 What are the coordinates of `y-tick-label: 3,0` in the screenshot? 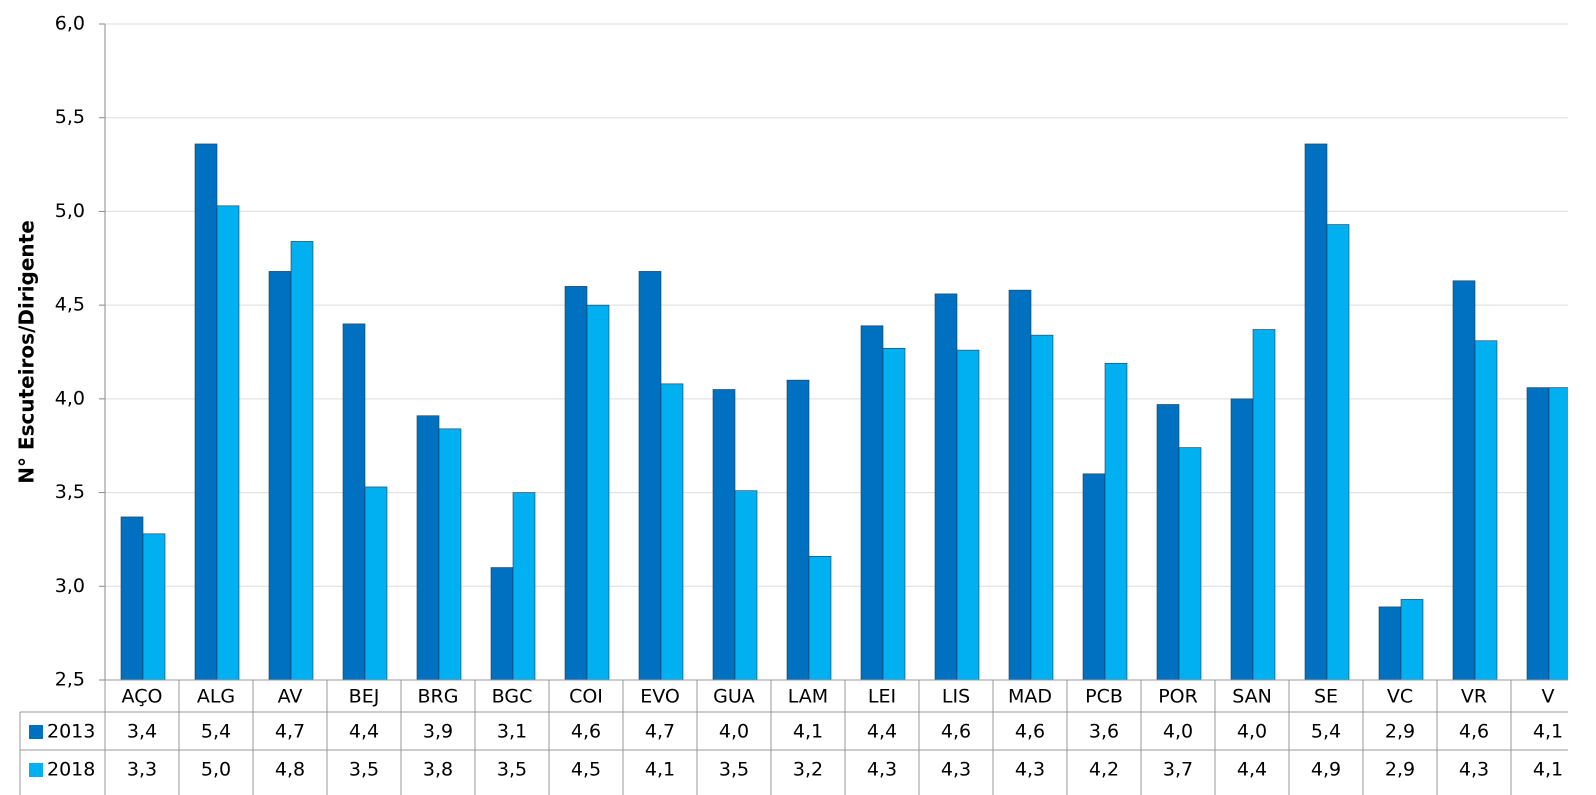 It's located at (70, 586).